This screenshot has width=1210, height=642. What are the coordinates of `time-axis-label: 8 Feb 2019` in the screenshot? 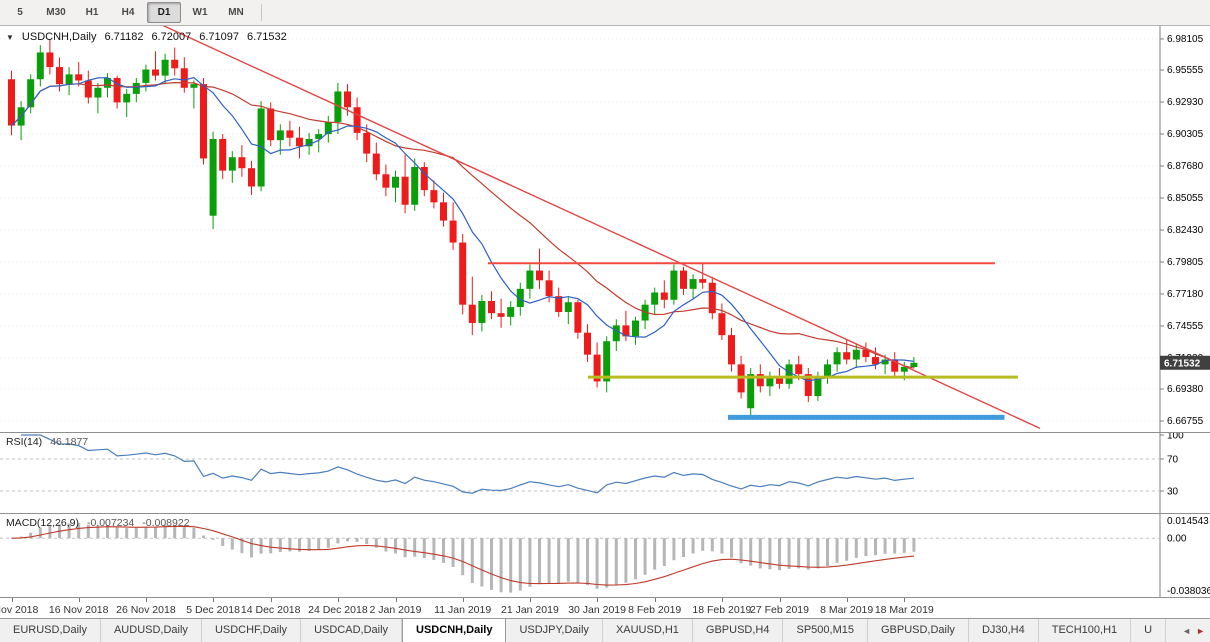 It's located at (655, 610).